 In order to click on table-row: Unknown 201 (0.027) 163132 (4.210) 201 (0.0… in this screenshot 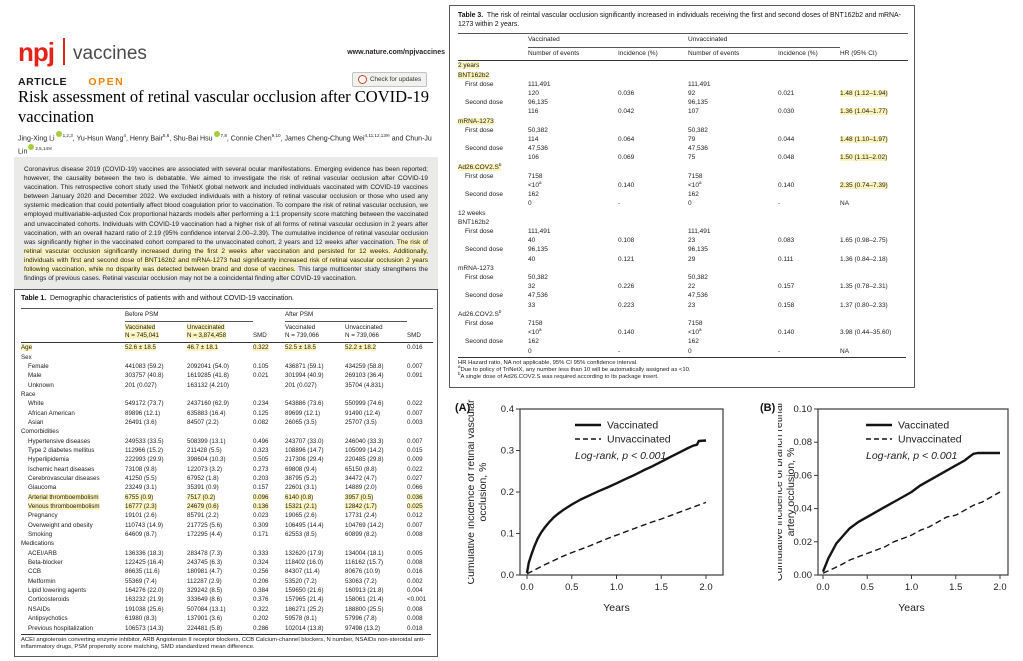, I will do `click(206, 385)`.